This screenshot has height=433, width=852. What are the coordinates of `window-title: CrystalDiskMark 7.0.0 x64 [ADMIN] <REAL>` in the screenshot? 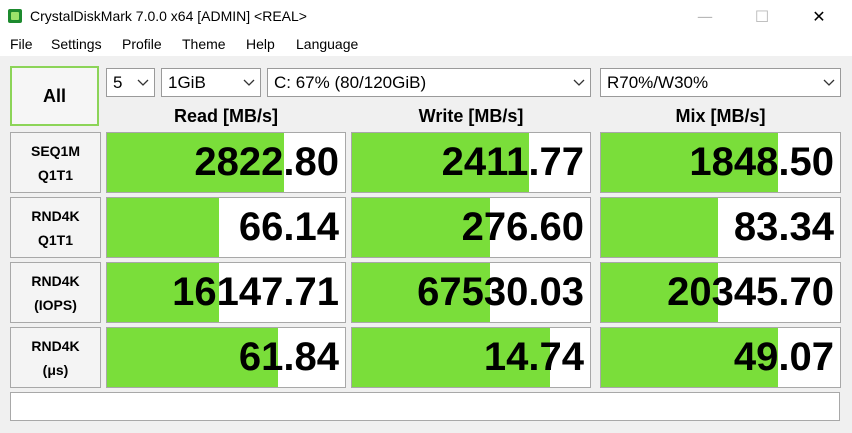 It's located at (168, 16).